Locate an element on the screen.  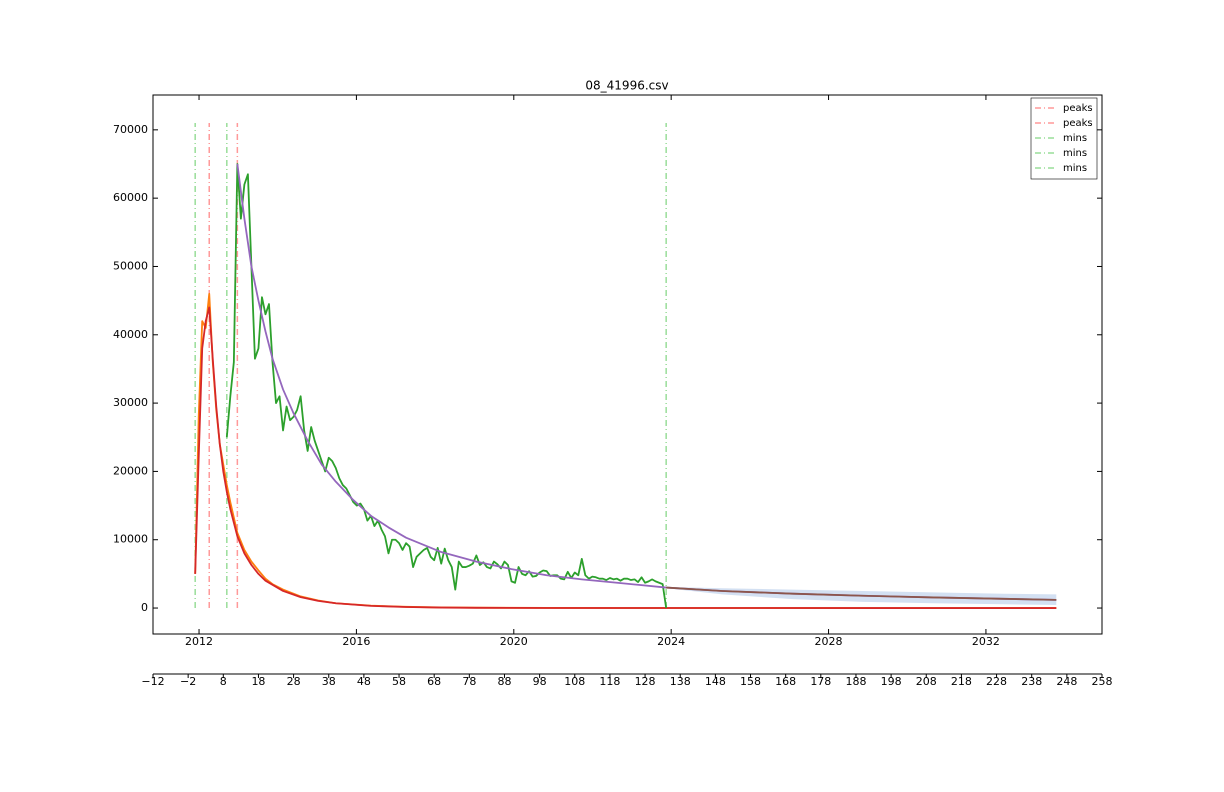
x-tick-label: 138 is located at coordinates (680, 681).